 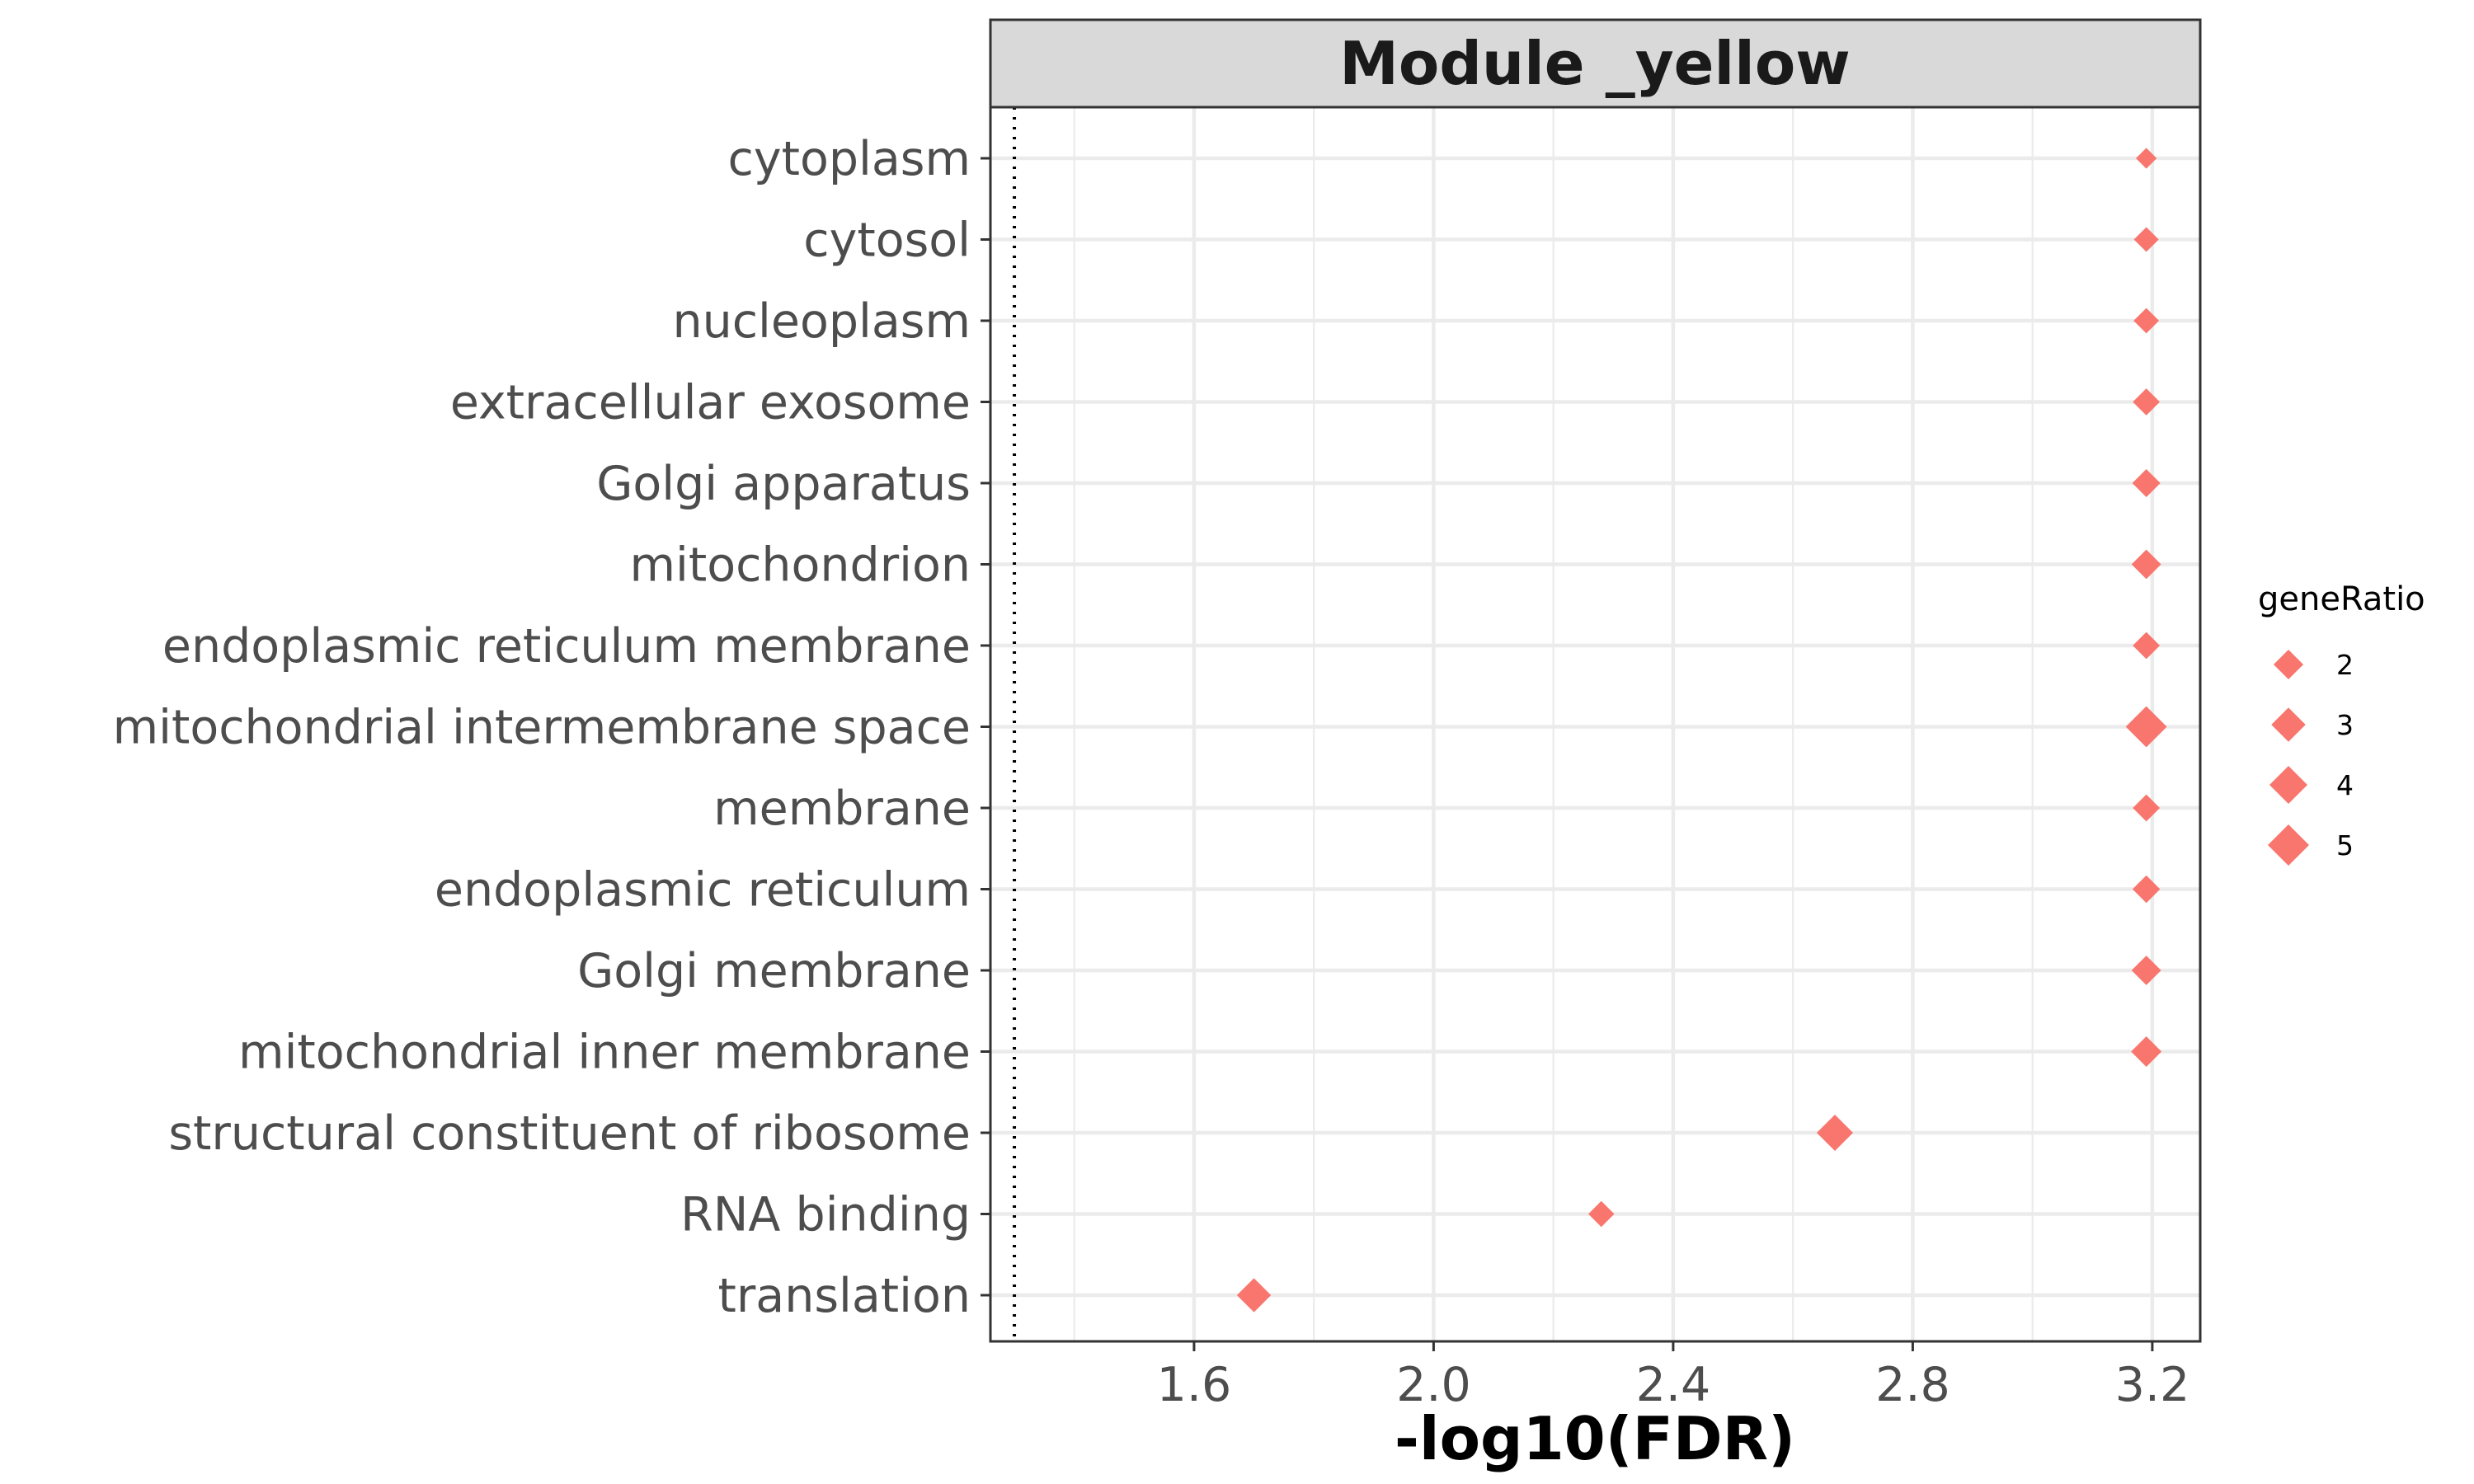 I want to click on x-tick-label: 1.6, so click(x=1194, y=1385).